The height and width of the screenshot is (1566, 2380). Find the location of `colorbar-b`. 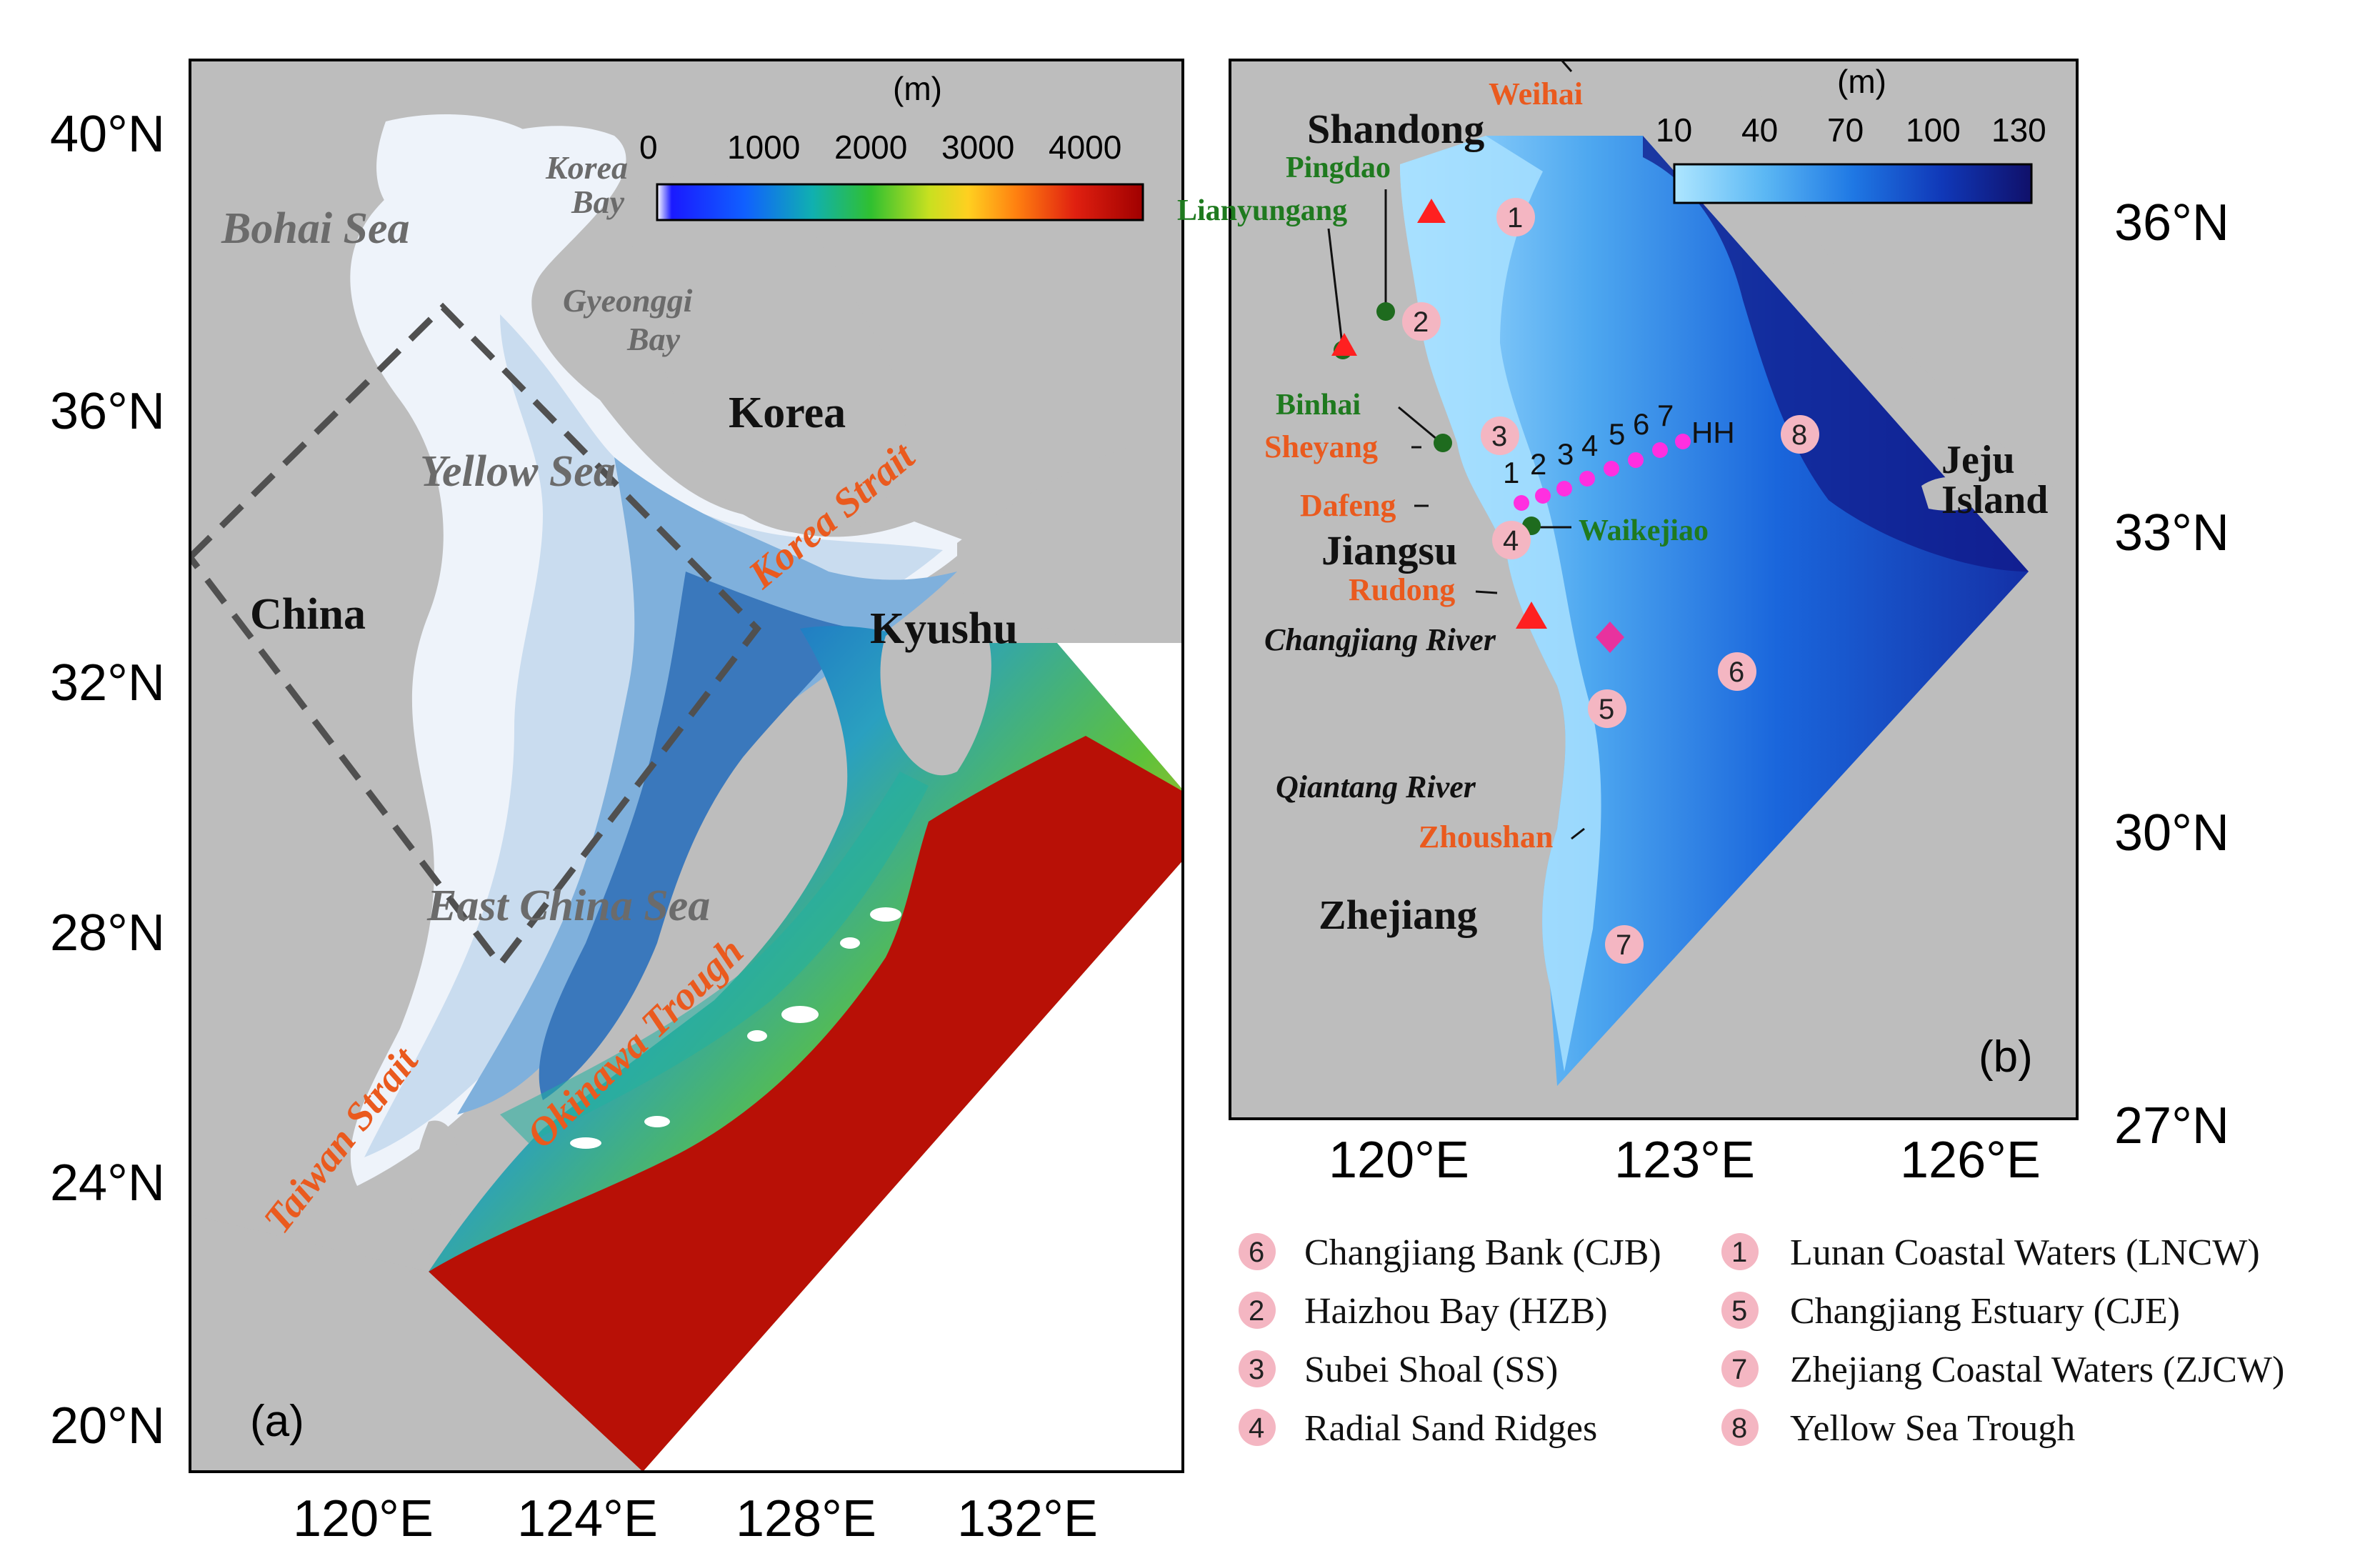

colorbar-b is located at coordinates (1853, 183).